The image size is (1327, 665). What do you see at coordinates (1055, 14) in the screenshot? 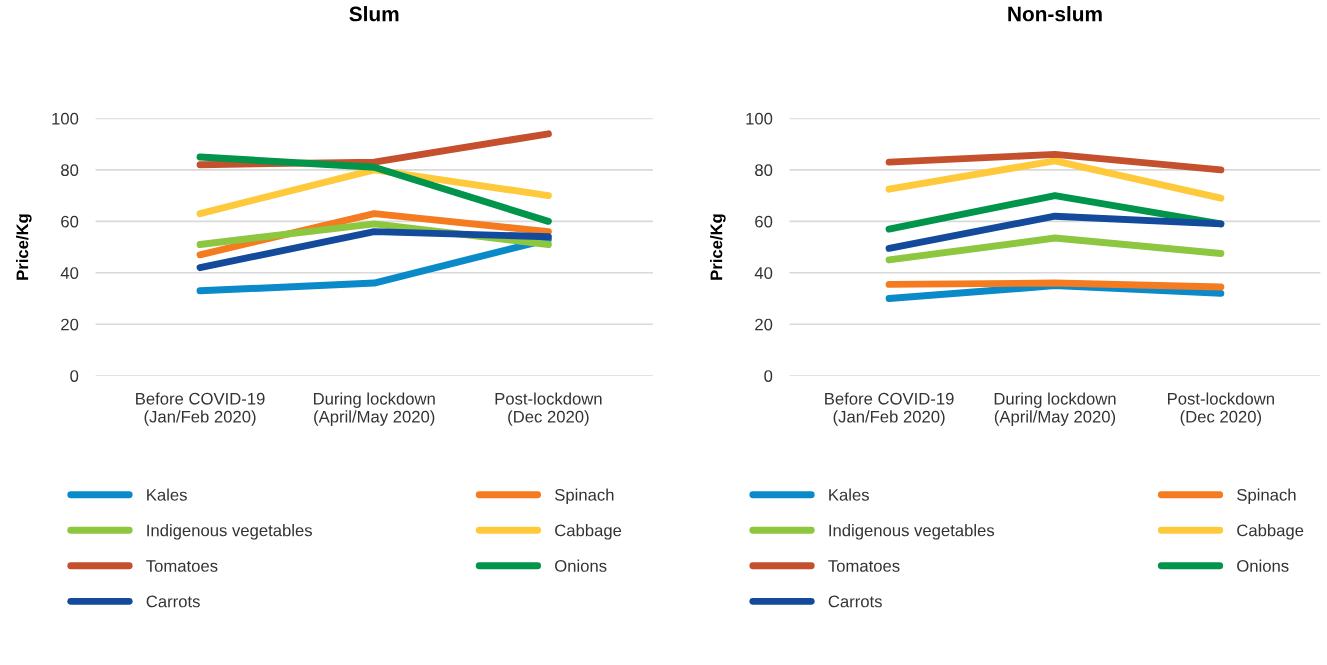
I see `chart-title: Non-slum` at bounding box center [1055, 14].